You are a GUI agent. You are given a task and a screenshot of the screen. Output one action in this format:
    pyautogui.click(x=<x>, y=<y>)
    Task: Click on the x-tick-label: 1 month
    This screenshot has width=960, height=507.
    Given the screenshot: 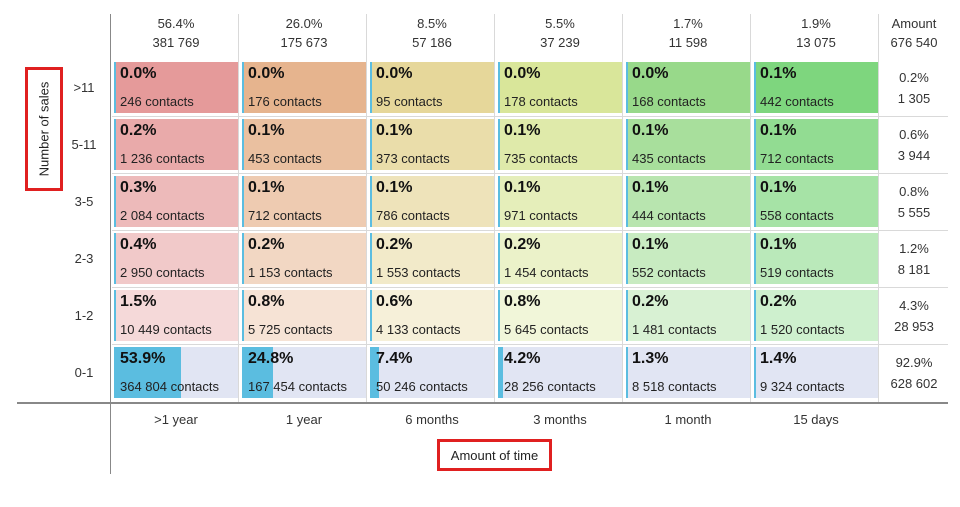 What is the action you would take?
    pyautogui.click(x=688, y=419)
    